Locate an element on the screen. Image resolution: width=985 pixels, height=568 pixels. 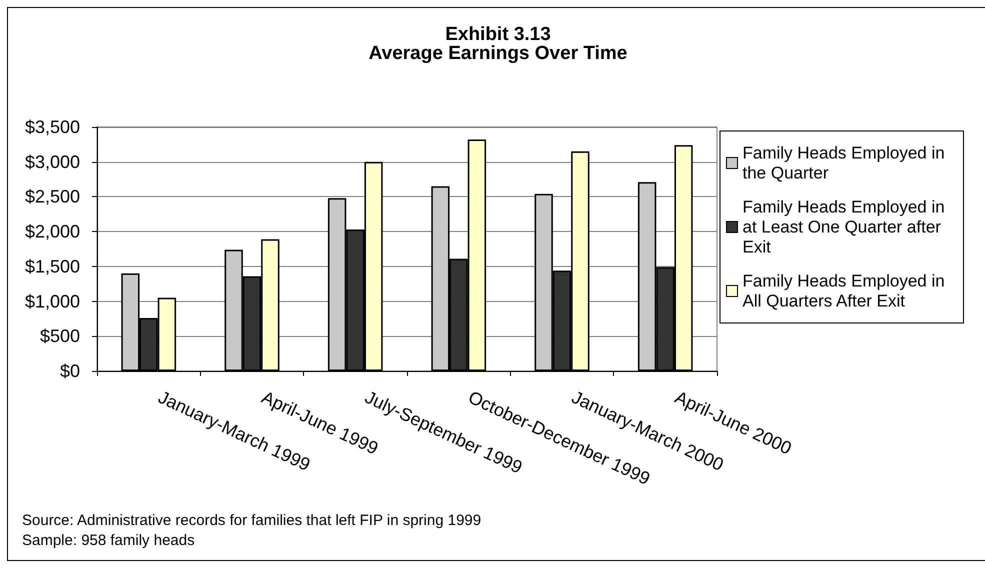
text: Sample: 958 family heads is located at coordinates (108, 540).